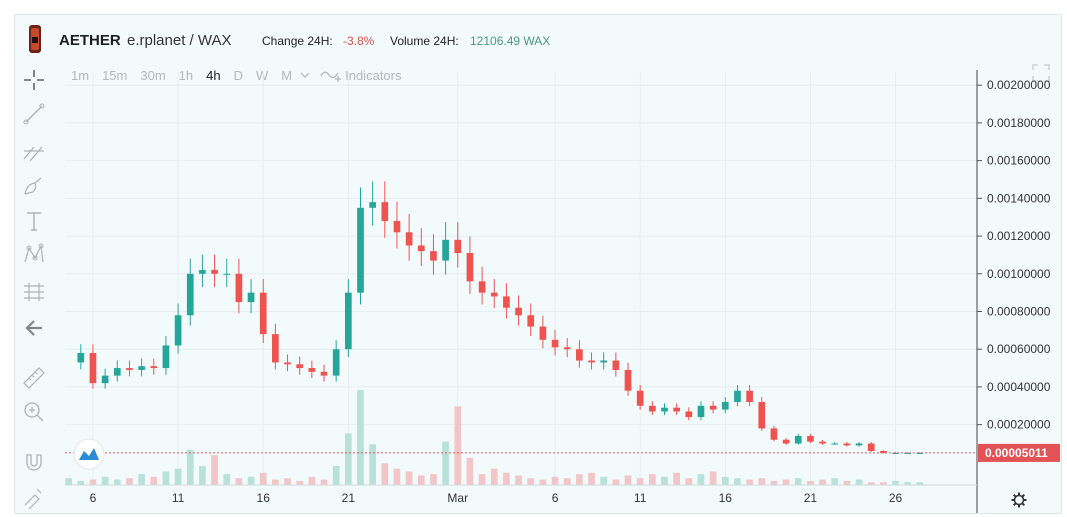  I want to click on tf-m: M, so click(287, 75).